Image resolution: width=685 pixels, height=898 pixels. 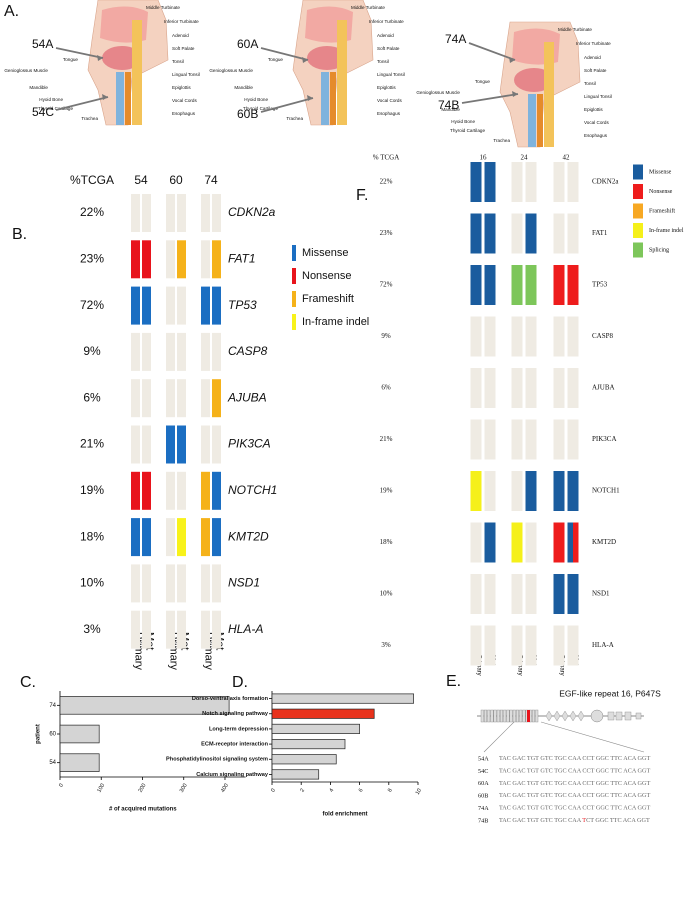 What do you see at coordinates (184, 113) in the screenshot?
I see `anatomy-label: Esophagus` at bounding box center [184, 113].